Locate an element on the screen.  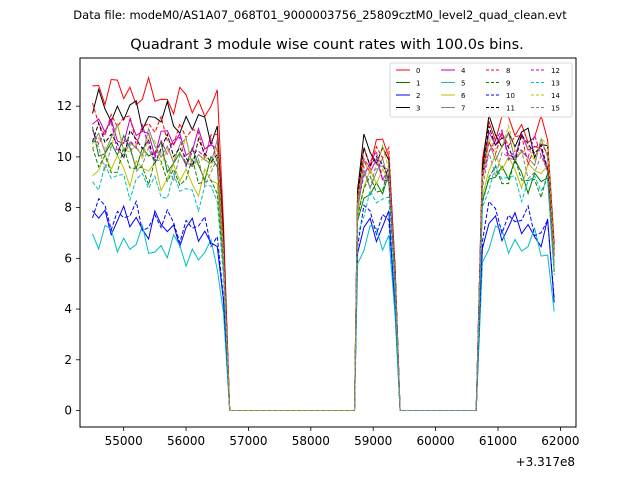
x-axis: 55000 56000 57000 58000 59000 60000 61000 62000 is located at coordinates (342, 437).